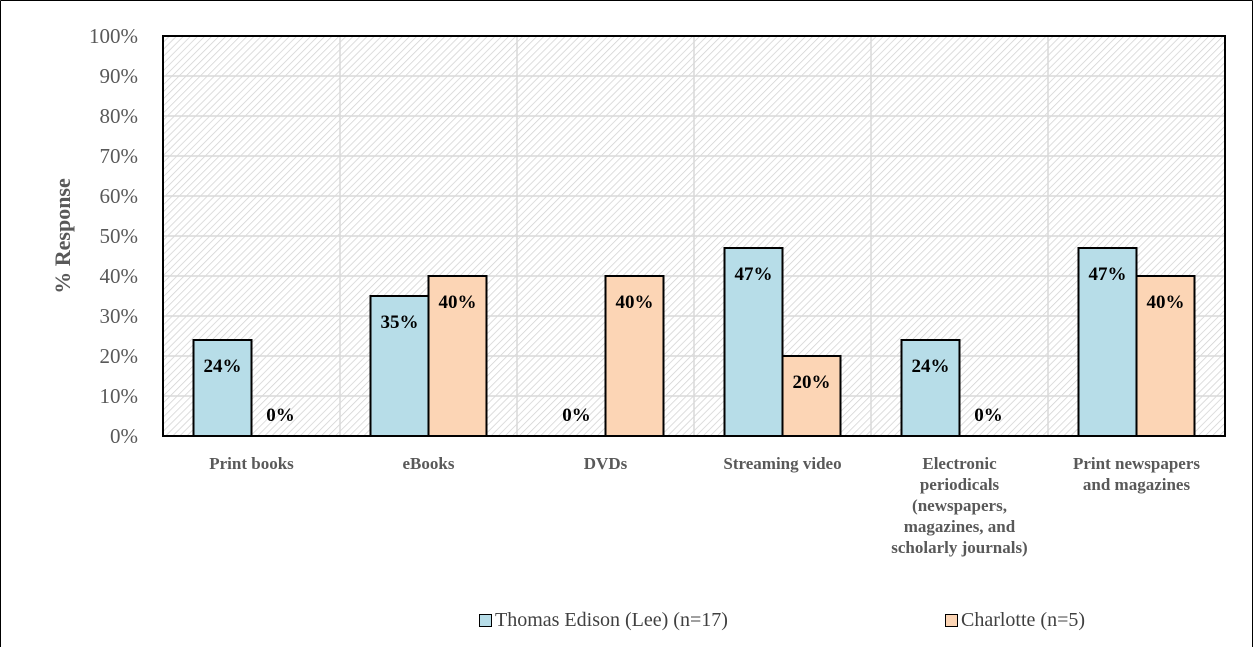 This screenshot has height=647, width=1253. What do you see at coordinates (119, 116) in the screenshot?
I see `y-tick-label: 80%` at bounding box center [119, 116].